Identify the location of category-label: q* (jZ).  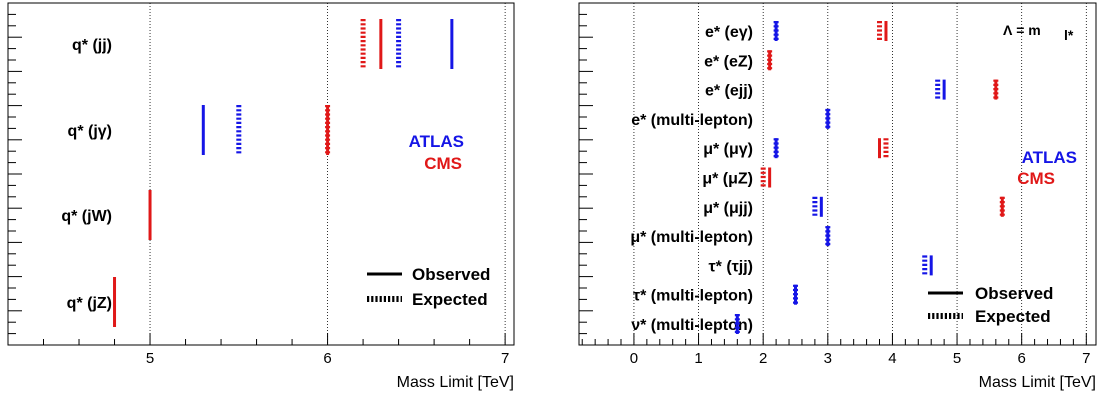
(89, 303).